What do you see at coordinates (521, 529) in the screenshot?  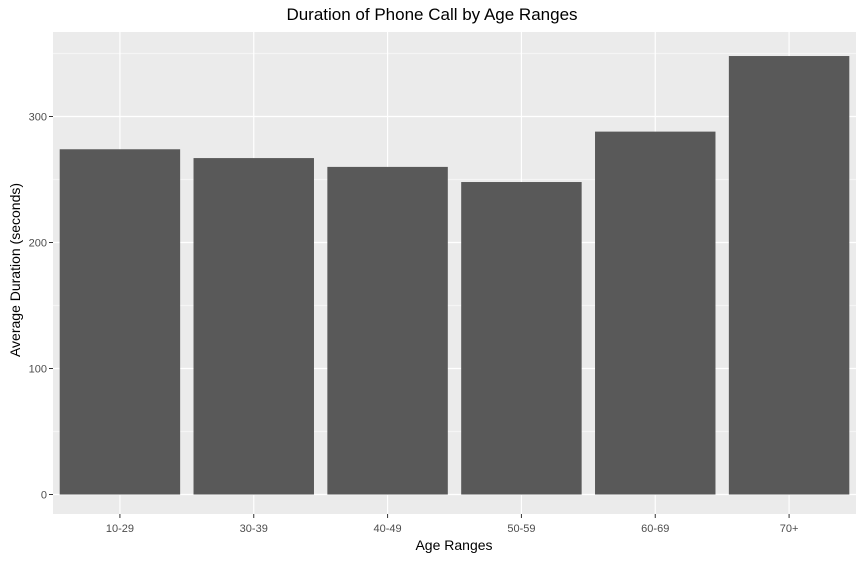 I see `x-tick-label: 50-59` at bounding box center [521, 529].